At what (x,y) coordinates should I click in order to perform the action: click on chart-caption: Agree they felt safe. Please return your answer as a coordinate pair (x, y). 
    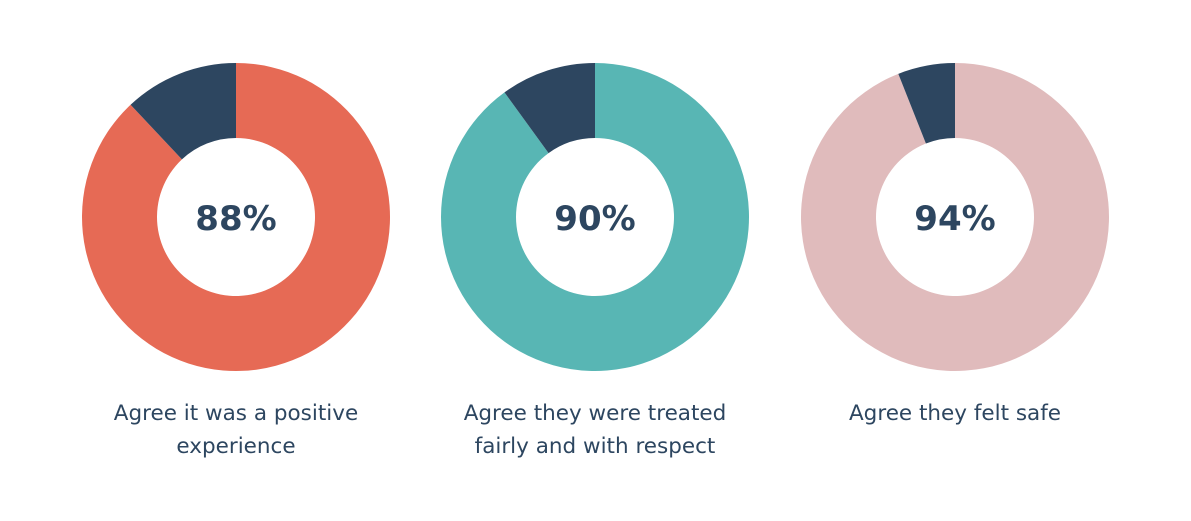
    Looking at the image, I should click on (955, 413).